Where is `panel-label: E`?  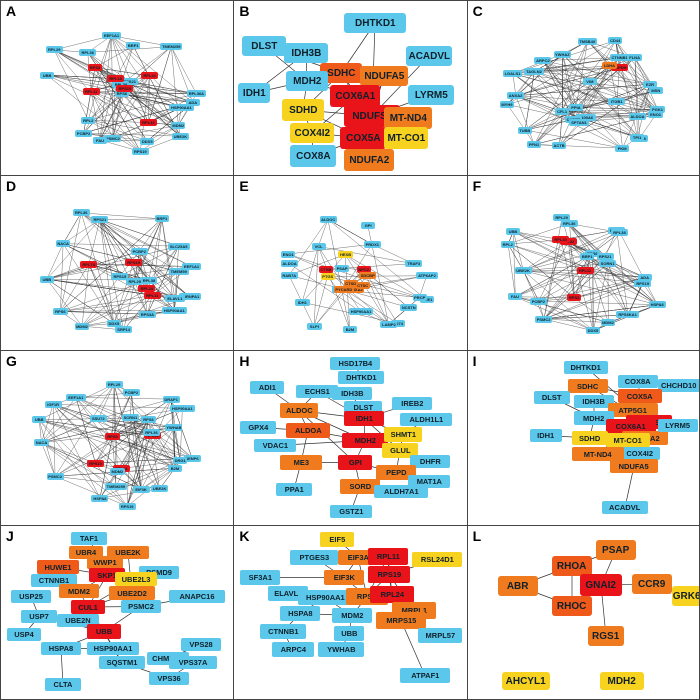 panel-label: E is located at coordinates (244, 186).